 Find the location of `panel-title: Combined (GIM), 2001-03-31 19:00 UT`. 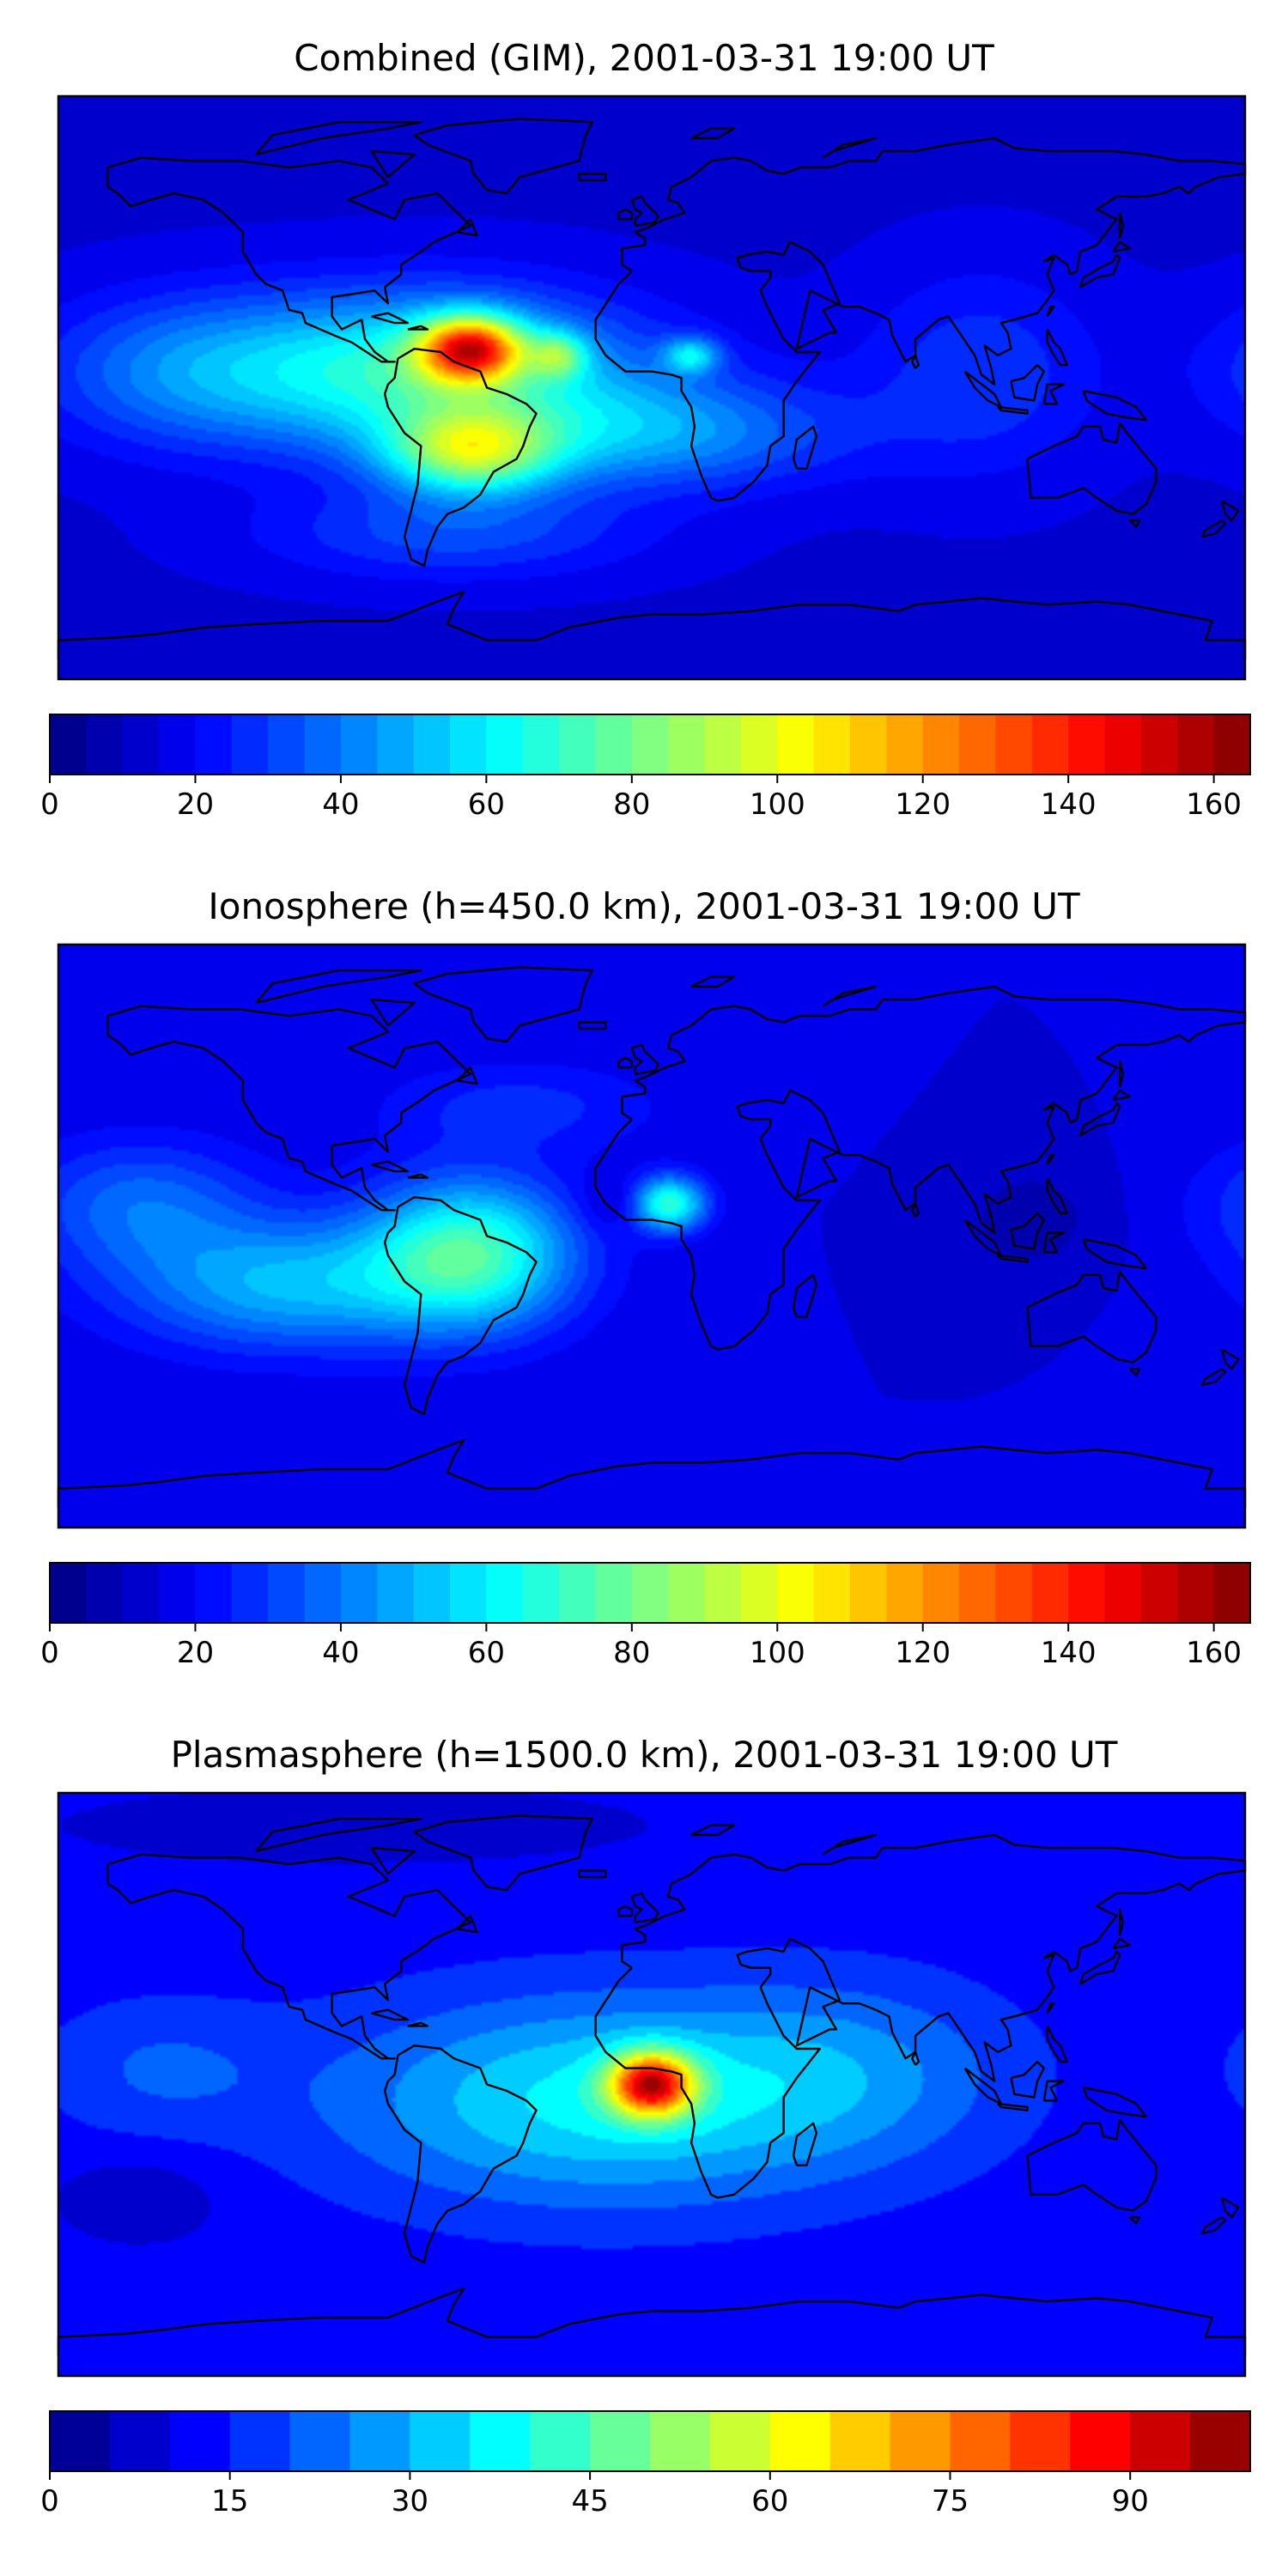

panel-title: Combined (GIM), 2001-03-31 19:00 UT is located at coordinates (644, 58).